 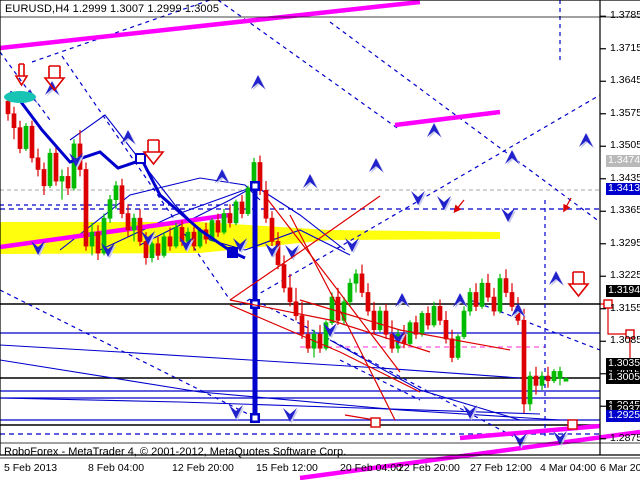 I want to click on time-tick-label: 27 Feb 12:00, so click(x=501, y=468).